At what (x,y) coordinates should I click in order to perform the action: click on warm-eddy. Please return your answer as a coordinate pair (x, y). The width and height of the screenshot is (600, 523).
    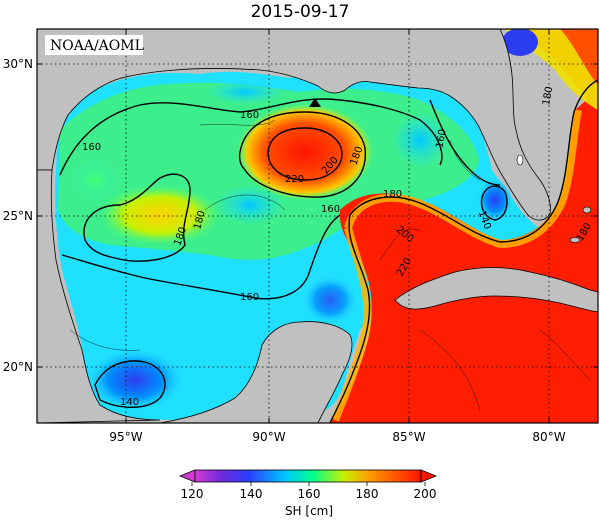
    Looking at the image, I should click on (305, 152).